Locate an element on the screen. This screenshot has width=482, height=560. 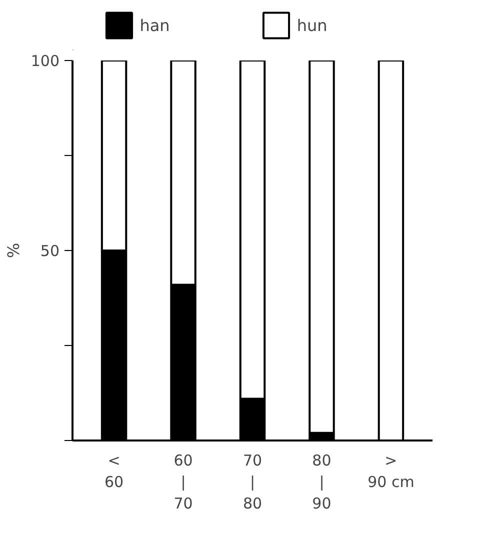
x-tick-label: 70 | 80 is located at coordinates (252, 482).